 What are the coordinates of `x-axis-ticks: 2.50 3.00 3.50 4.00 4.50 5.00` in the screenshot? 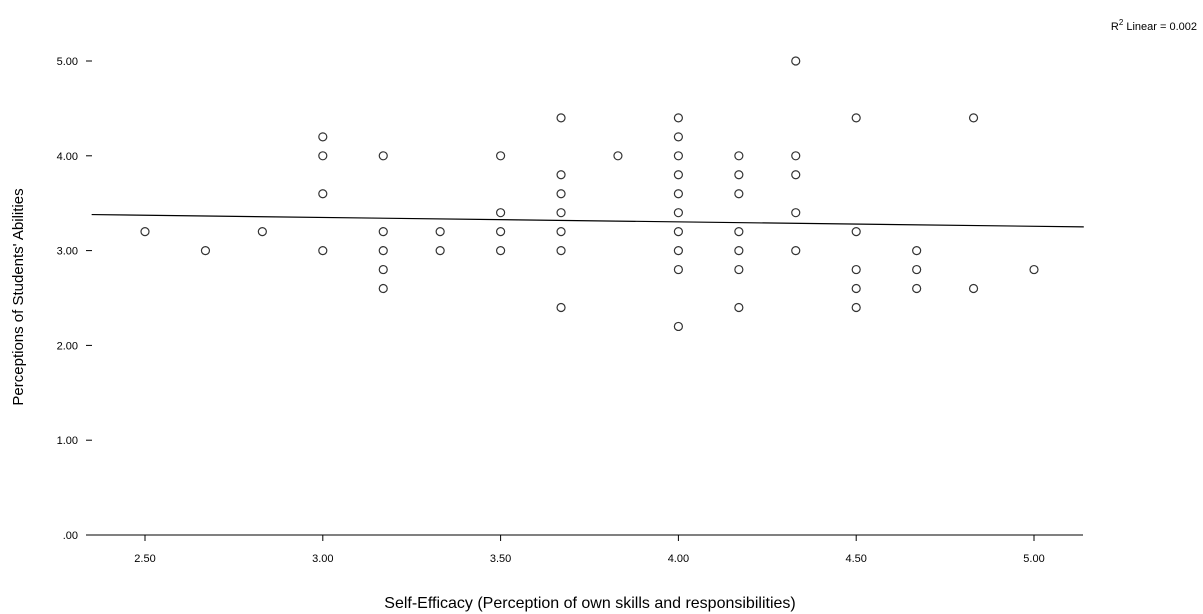 It's located at (589, 550).